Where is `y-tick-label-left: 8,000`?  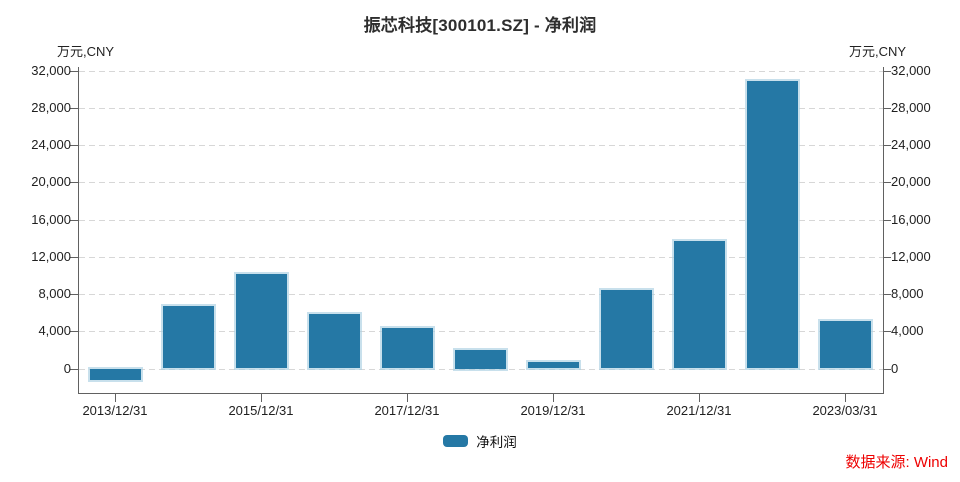 y-tick-label-left: 8,000 is located at coordinates (54, 293).